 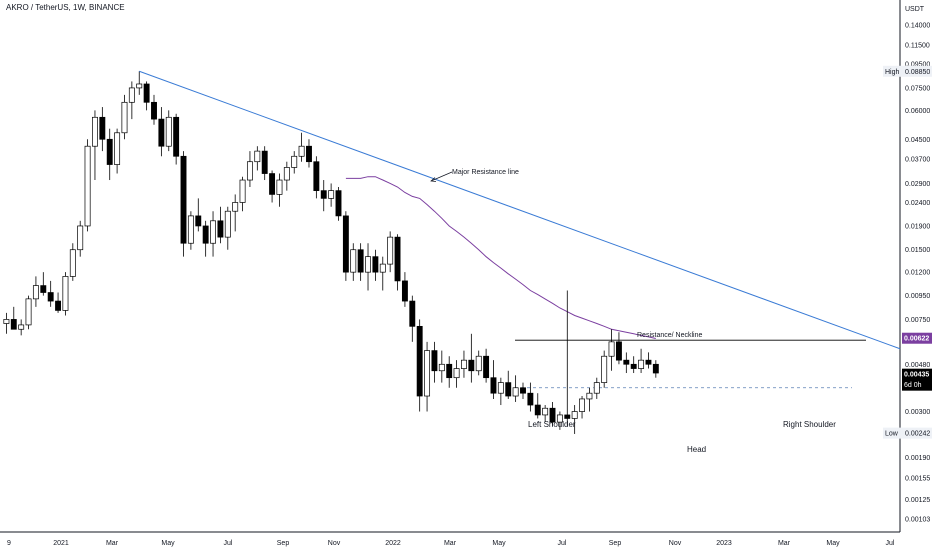 I want to click on y-tick-label: 0.01200, so click(x=917, y=273).